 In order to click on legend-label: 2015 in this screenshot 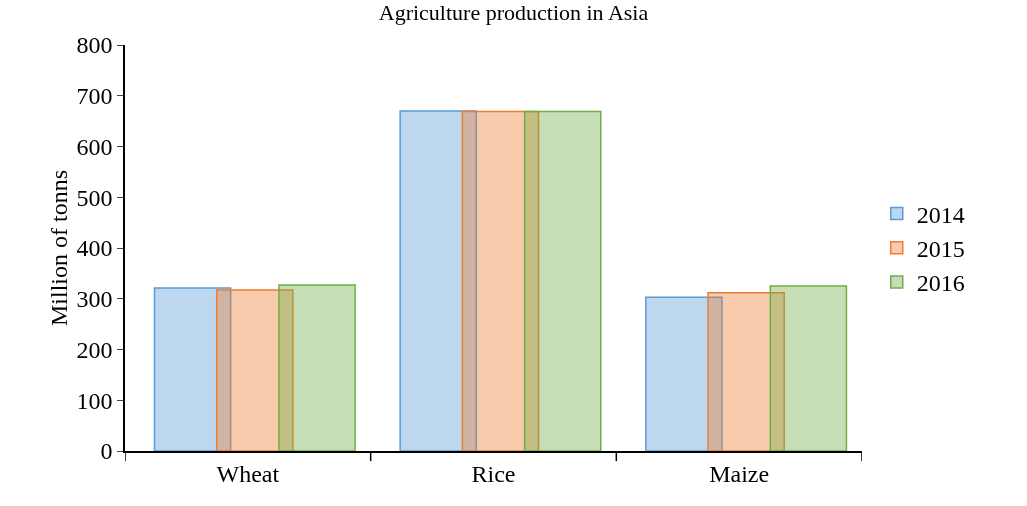, I will do `click(940, 249)`.